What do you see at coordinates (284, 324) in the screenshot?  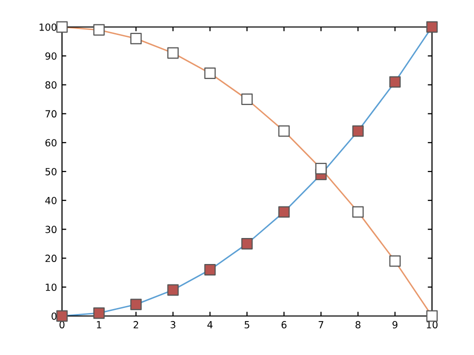 I see `x-tick-label: 6` at bounding box center [284, 324].